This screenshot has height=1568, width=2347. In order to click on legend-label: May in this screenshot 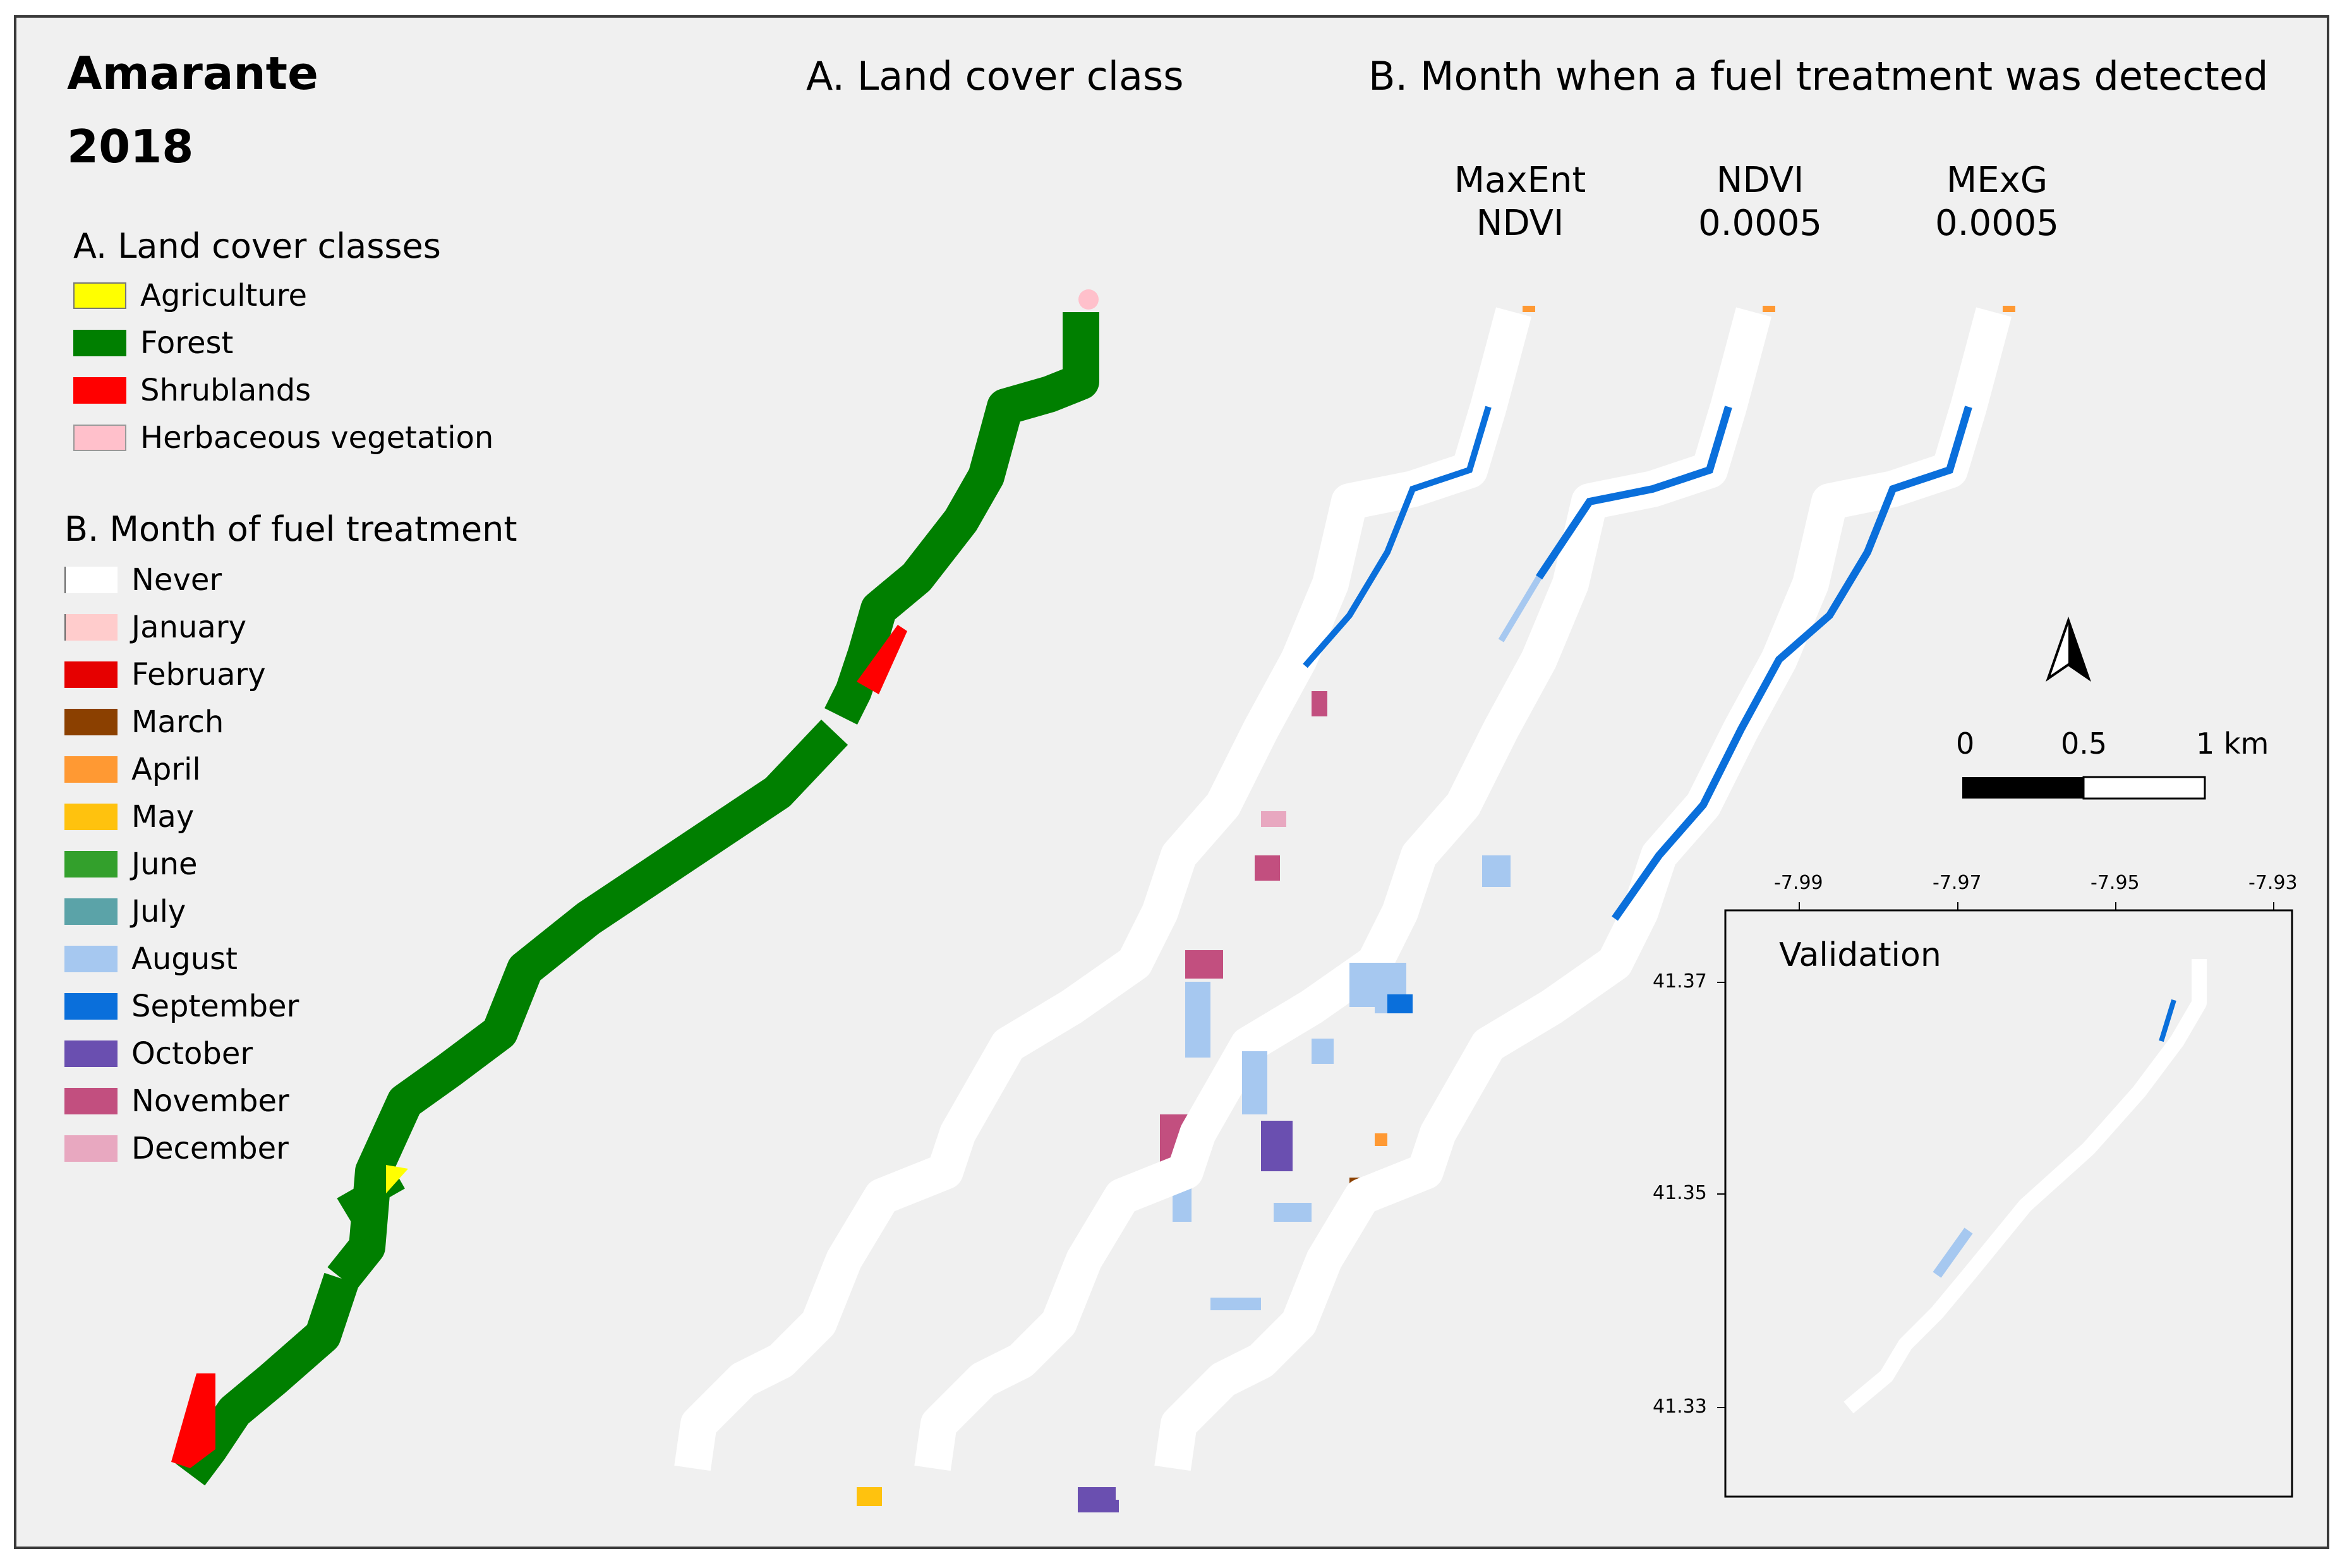, I will do `click(163, 817)`.